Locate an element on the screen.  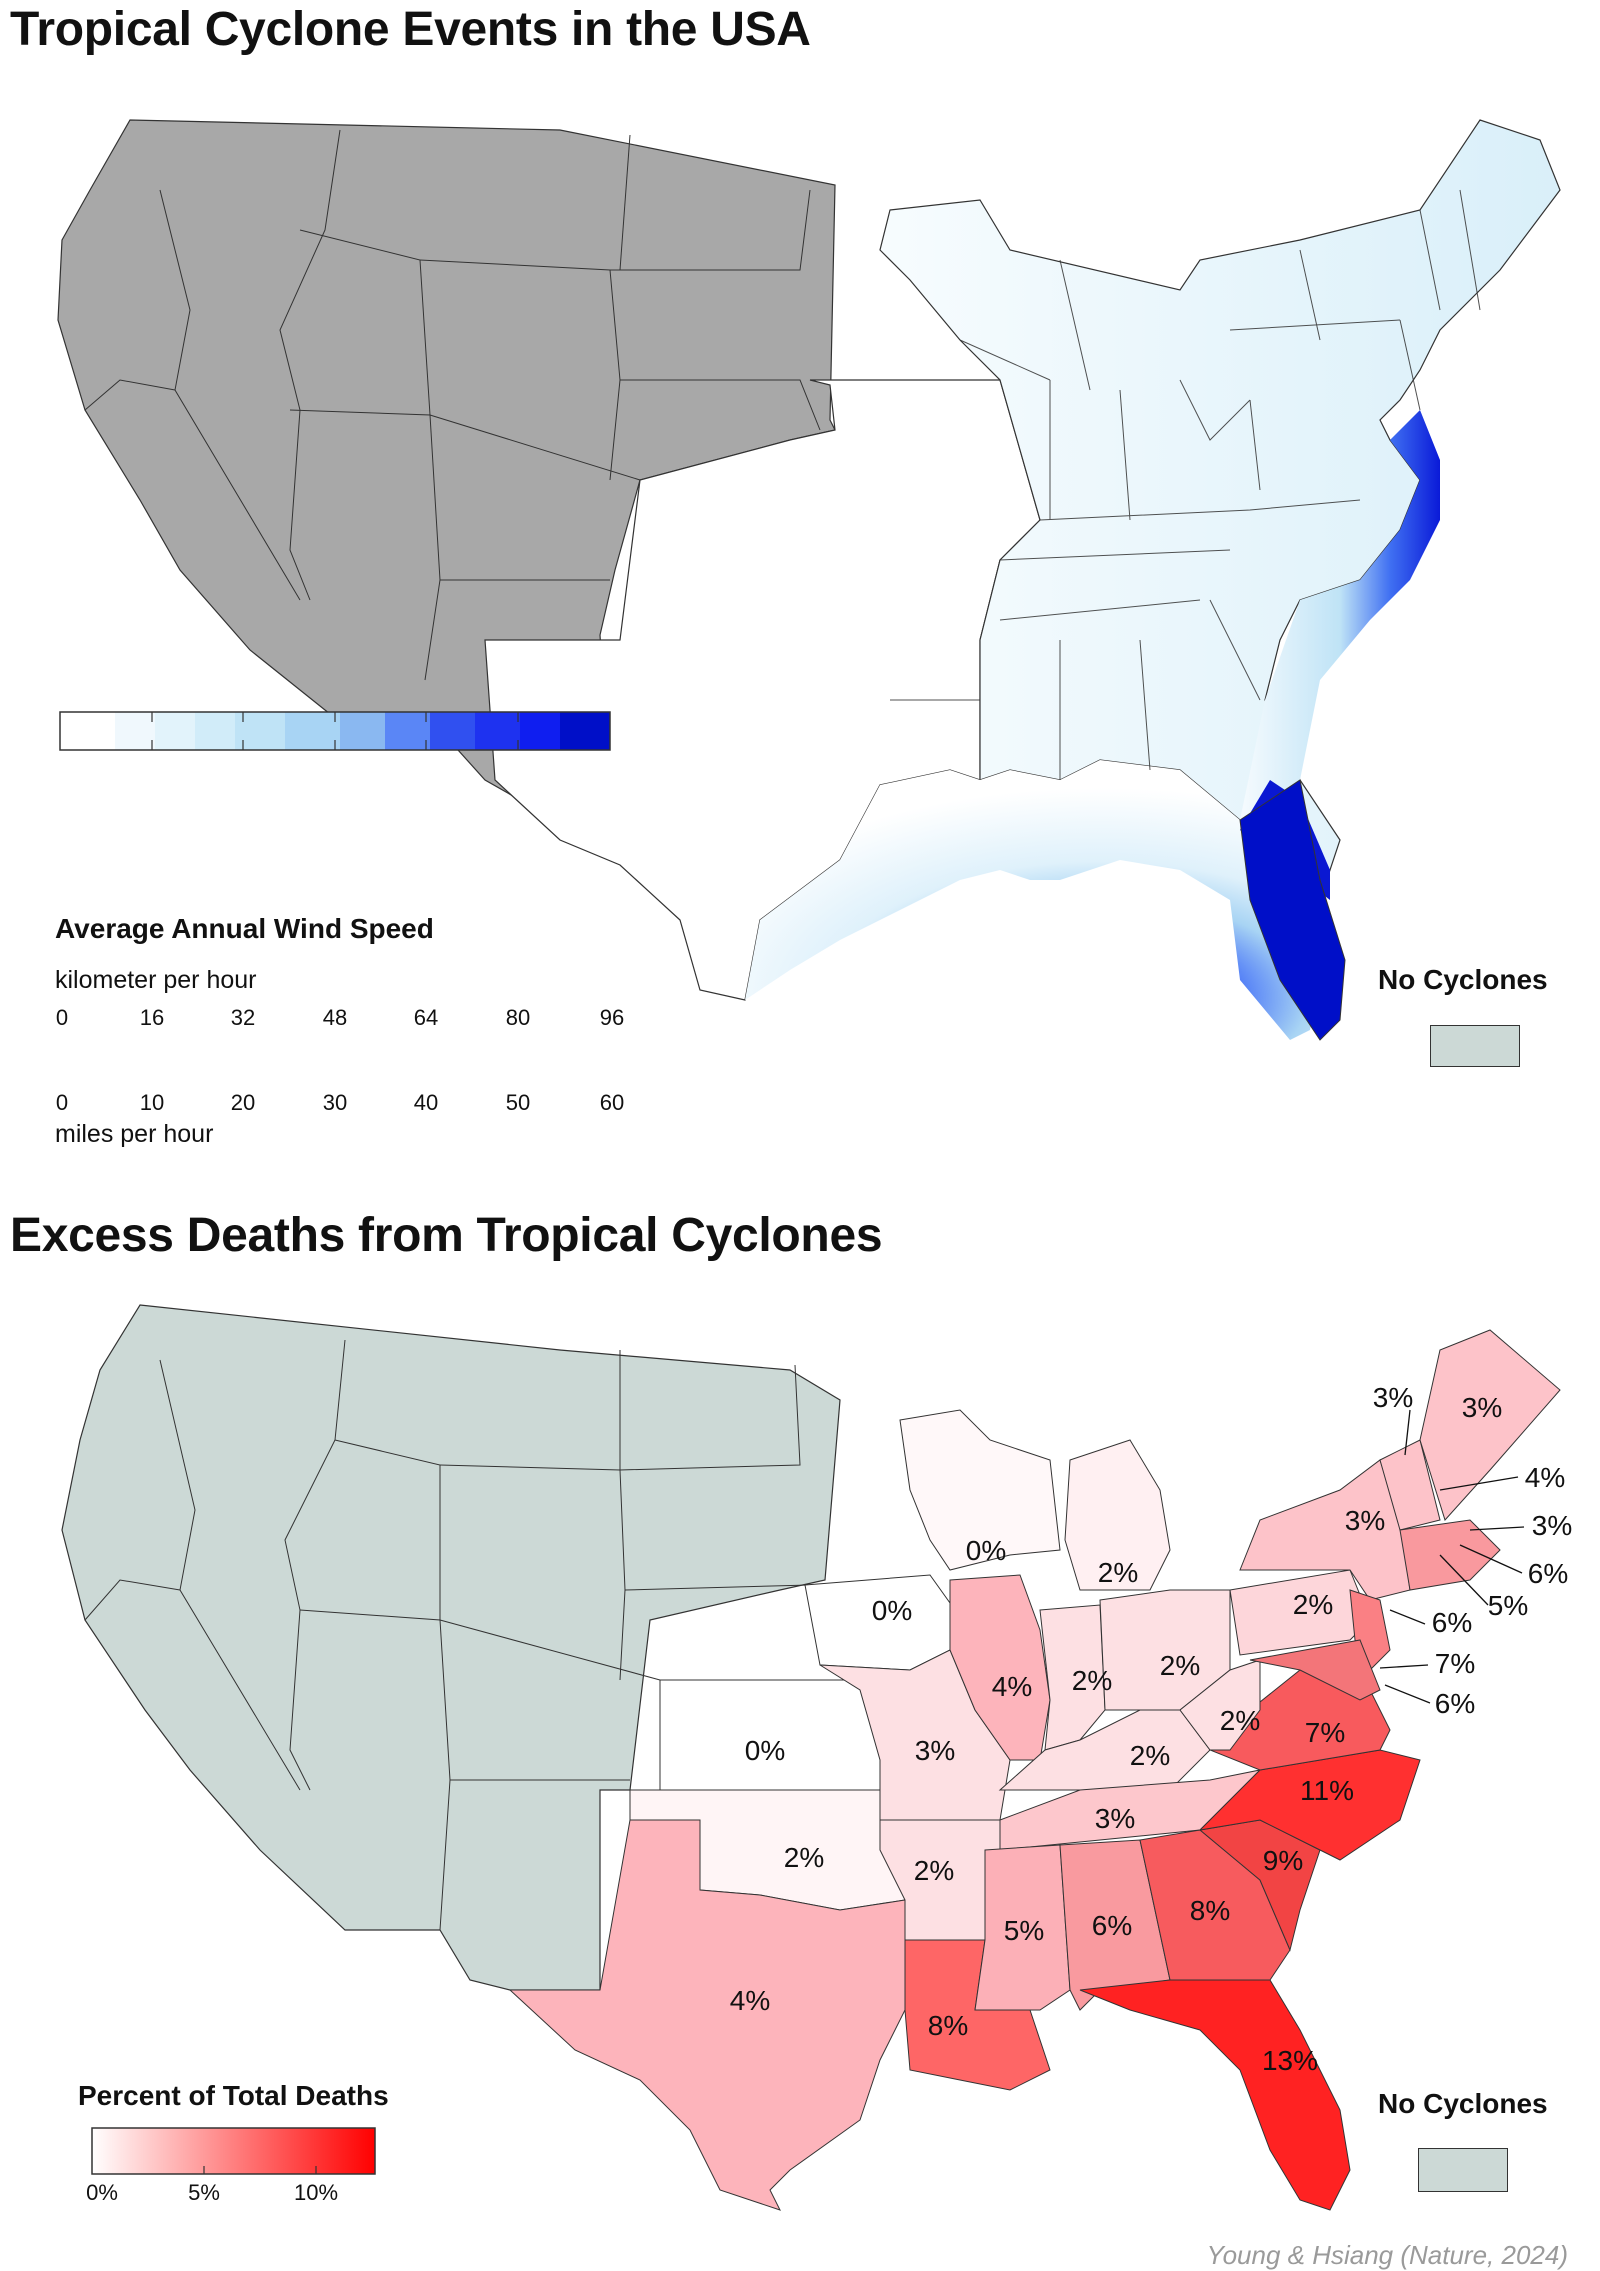
west-region-gray is located at coordinates (451, 1647).